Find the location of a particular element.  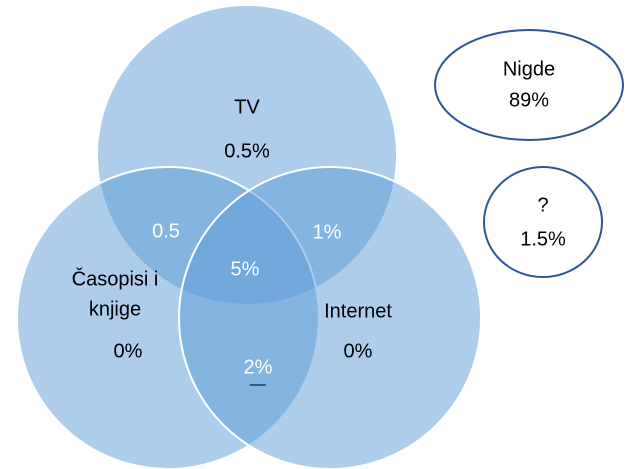

set-value: 0.5% is located at coordinates (247, 151).